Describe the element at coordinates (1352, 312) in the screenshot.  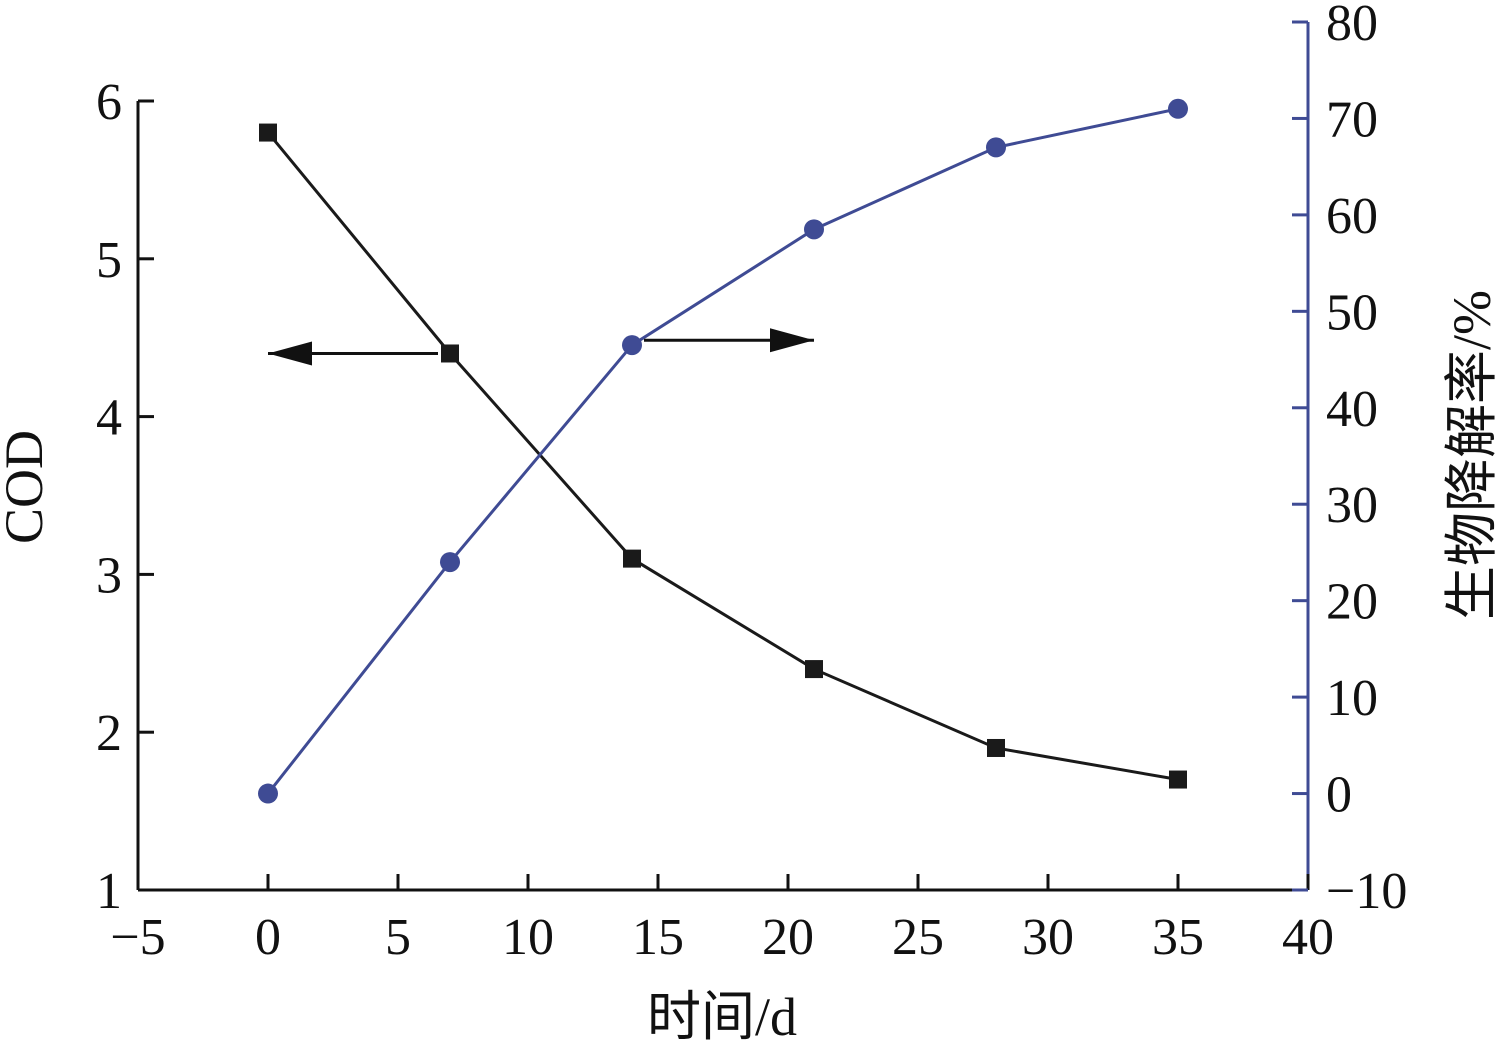
I see `right-y-tick-label: 50` at that location.